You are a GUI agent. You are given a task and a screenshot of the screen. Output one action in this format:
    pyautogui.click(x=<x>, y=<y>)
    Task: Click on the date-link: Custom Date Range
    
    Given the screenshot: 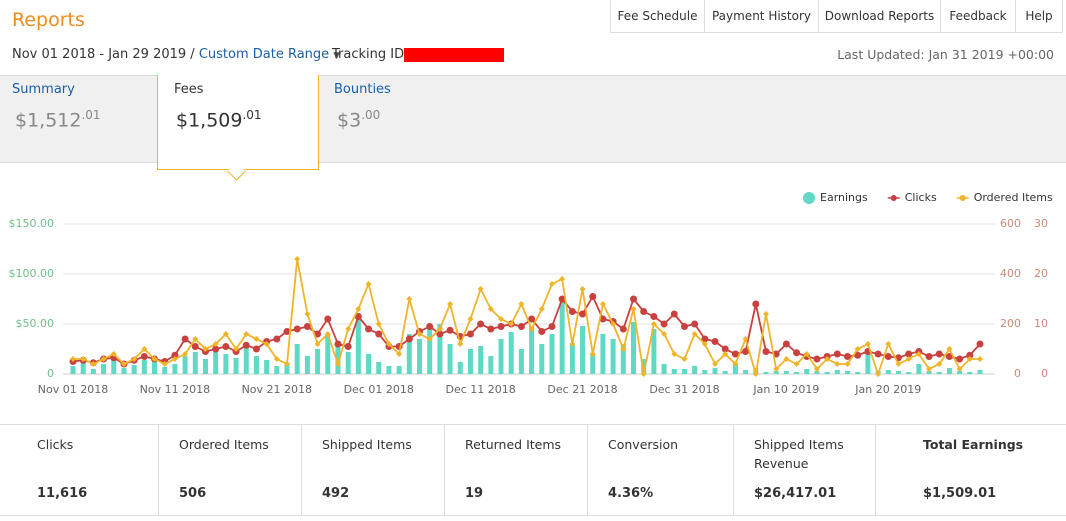 What is the action you would take?
    pyautogui.click(x=264, y=54)
    